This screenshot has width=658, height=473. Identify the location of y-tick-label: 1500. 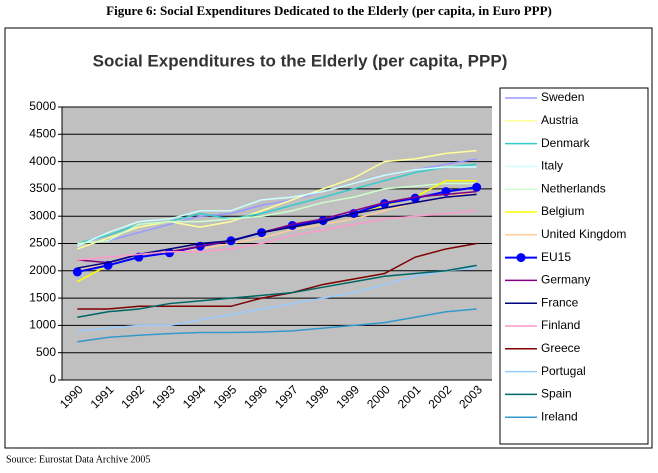
(42, 297).